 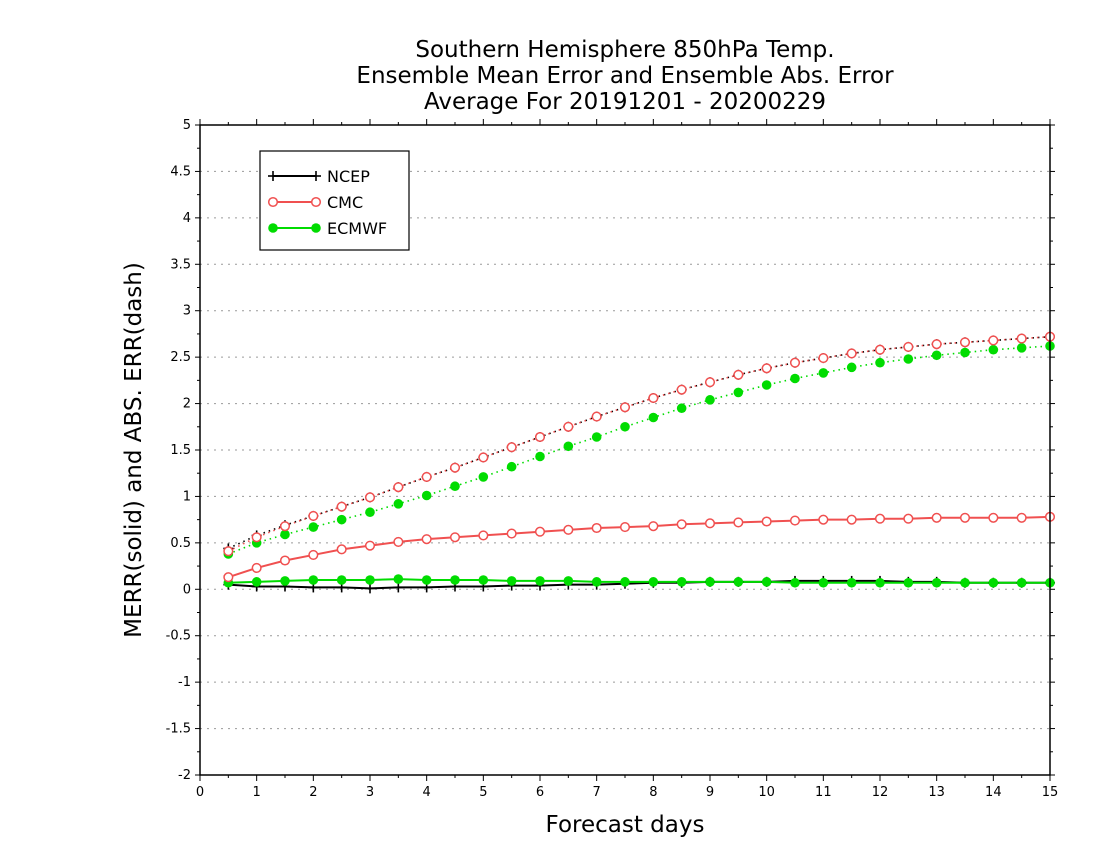 I want to click on x-tick-label: 10, so click(x=766, y=792).